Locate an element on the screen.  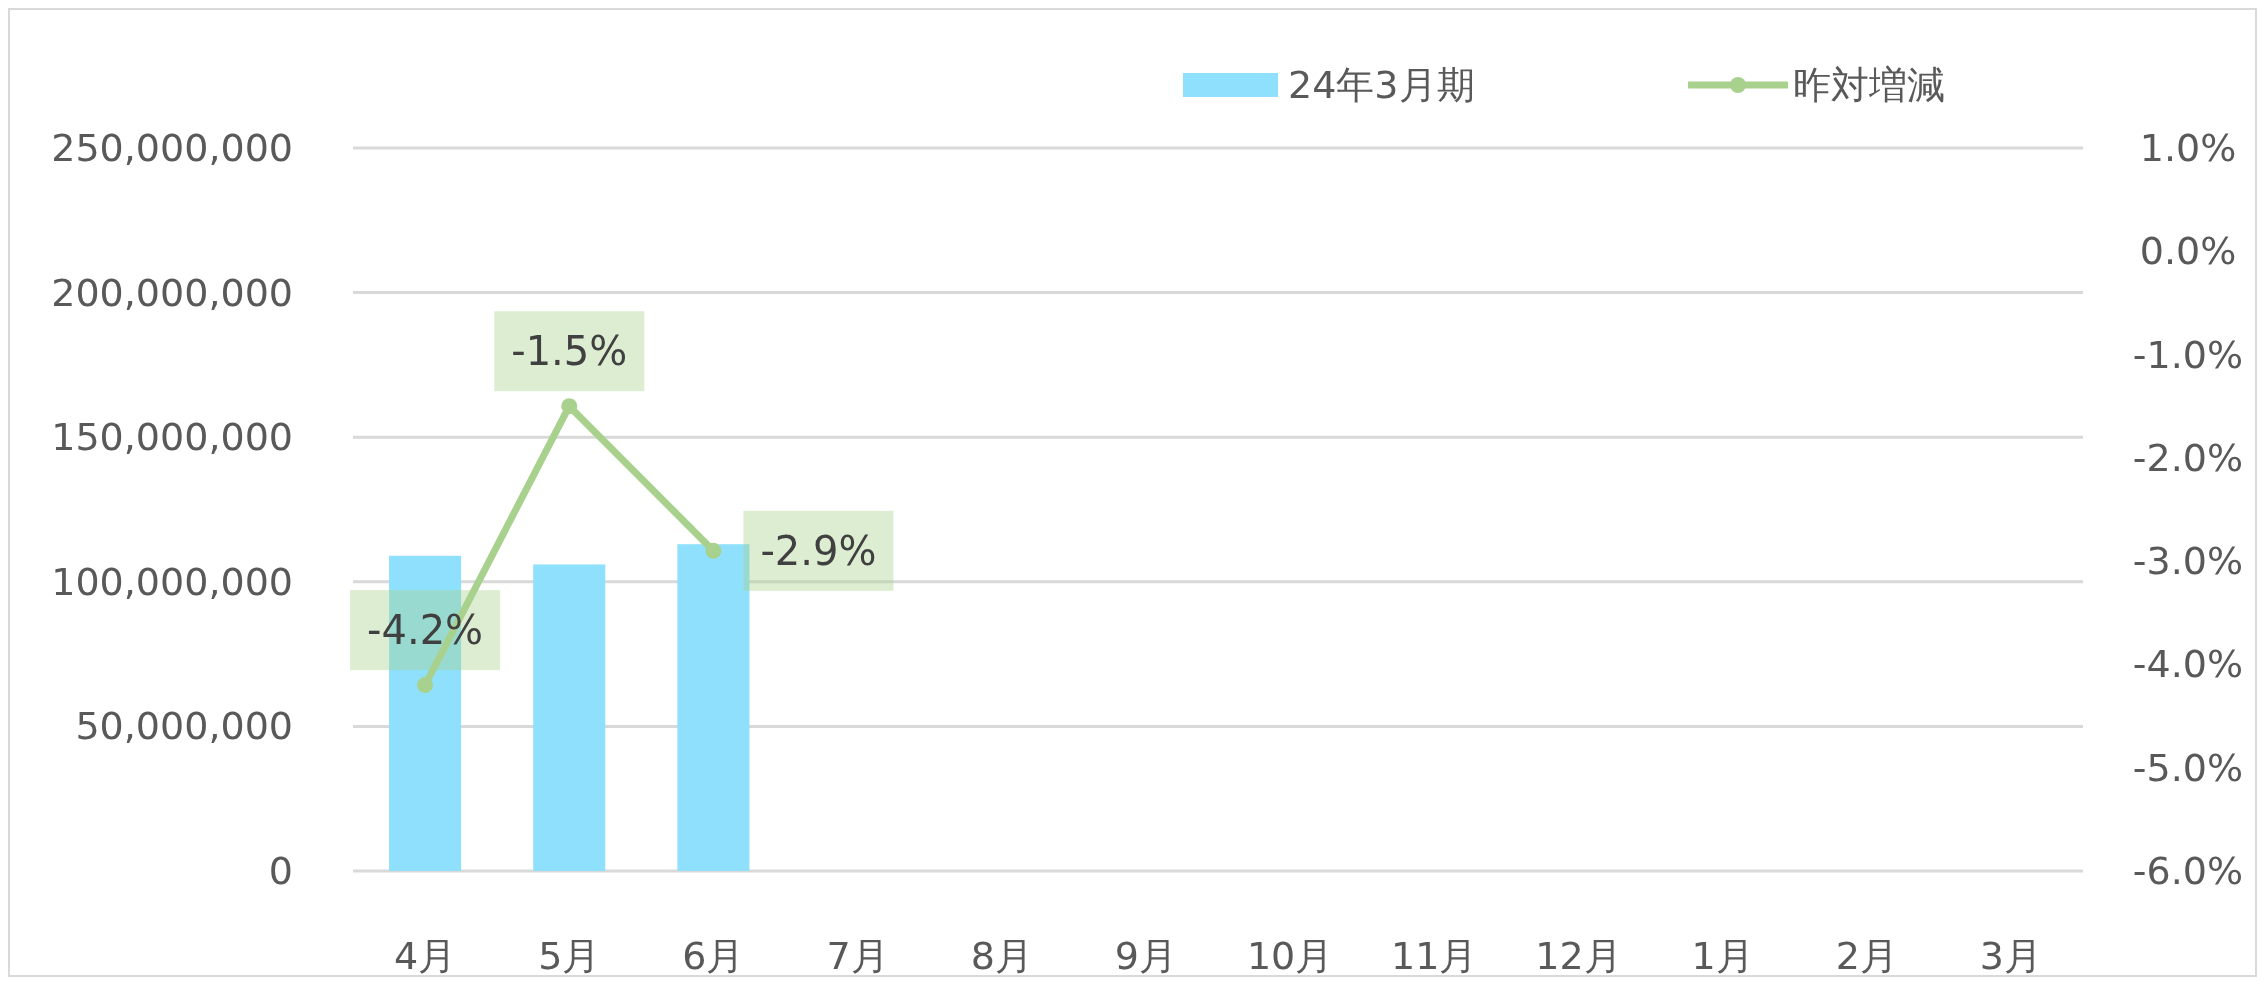
y-tick-label: 50,000,000 is located at coordinates (184, 726).